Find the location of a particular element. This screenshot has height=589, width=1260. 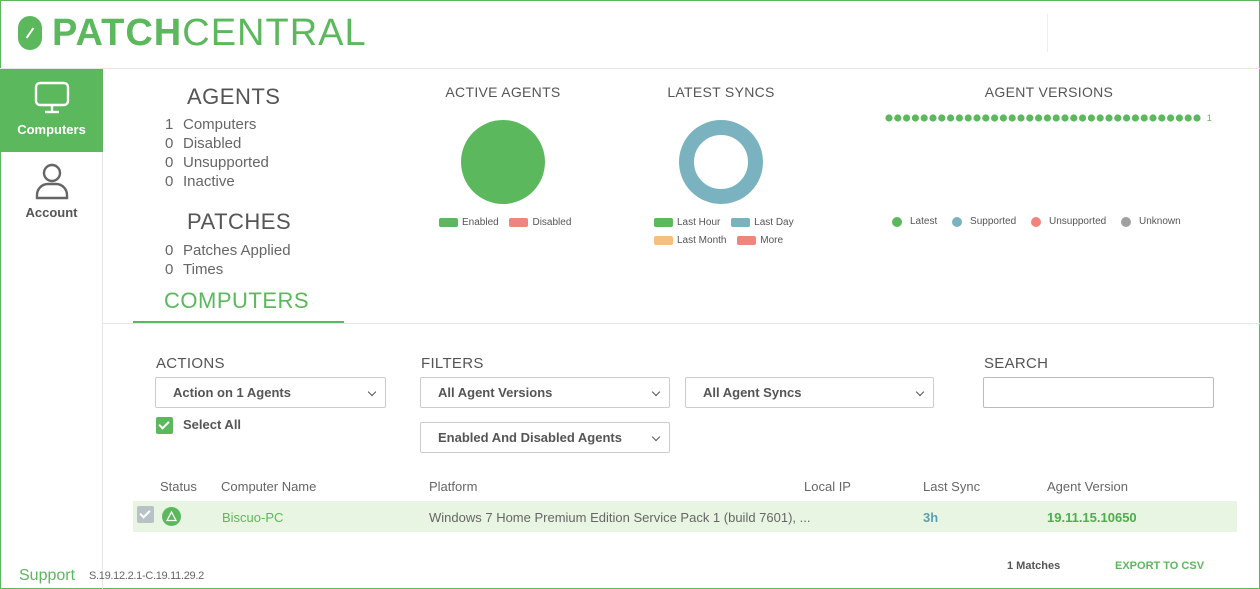

enabled-agents-filter: Enabled And Disabled Agents is located at coordinates (545, 437).